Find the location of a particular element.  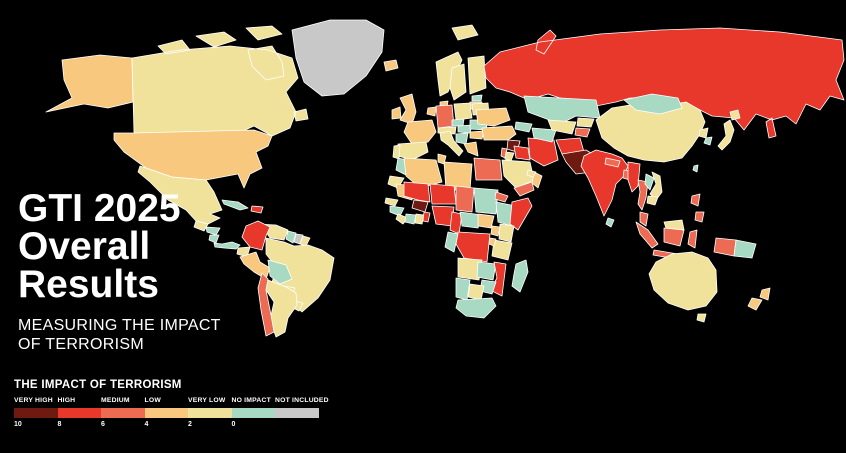

country-caucasus is located at coordinates (523, 127).